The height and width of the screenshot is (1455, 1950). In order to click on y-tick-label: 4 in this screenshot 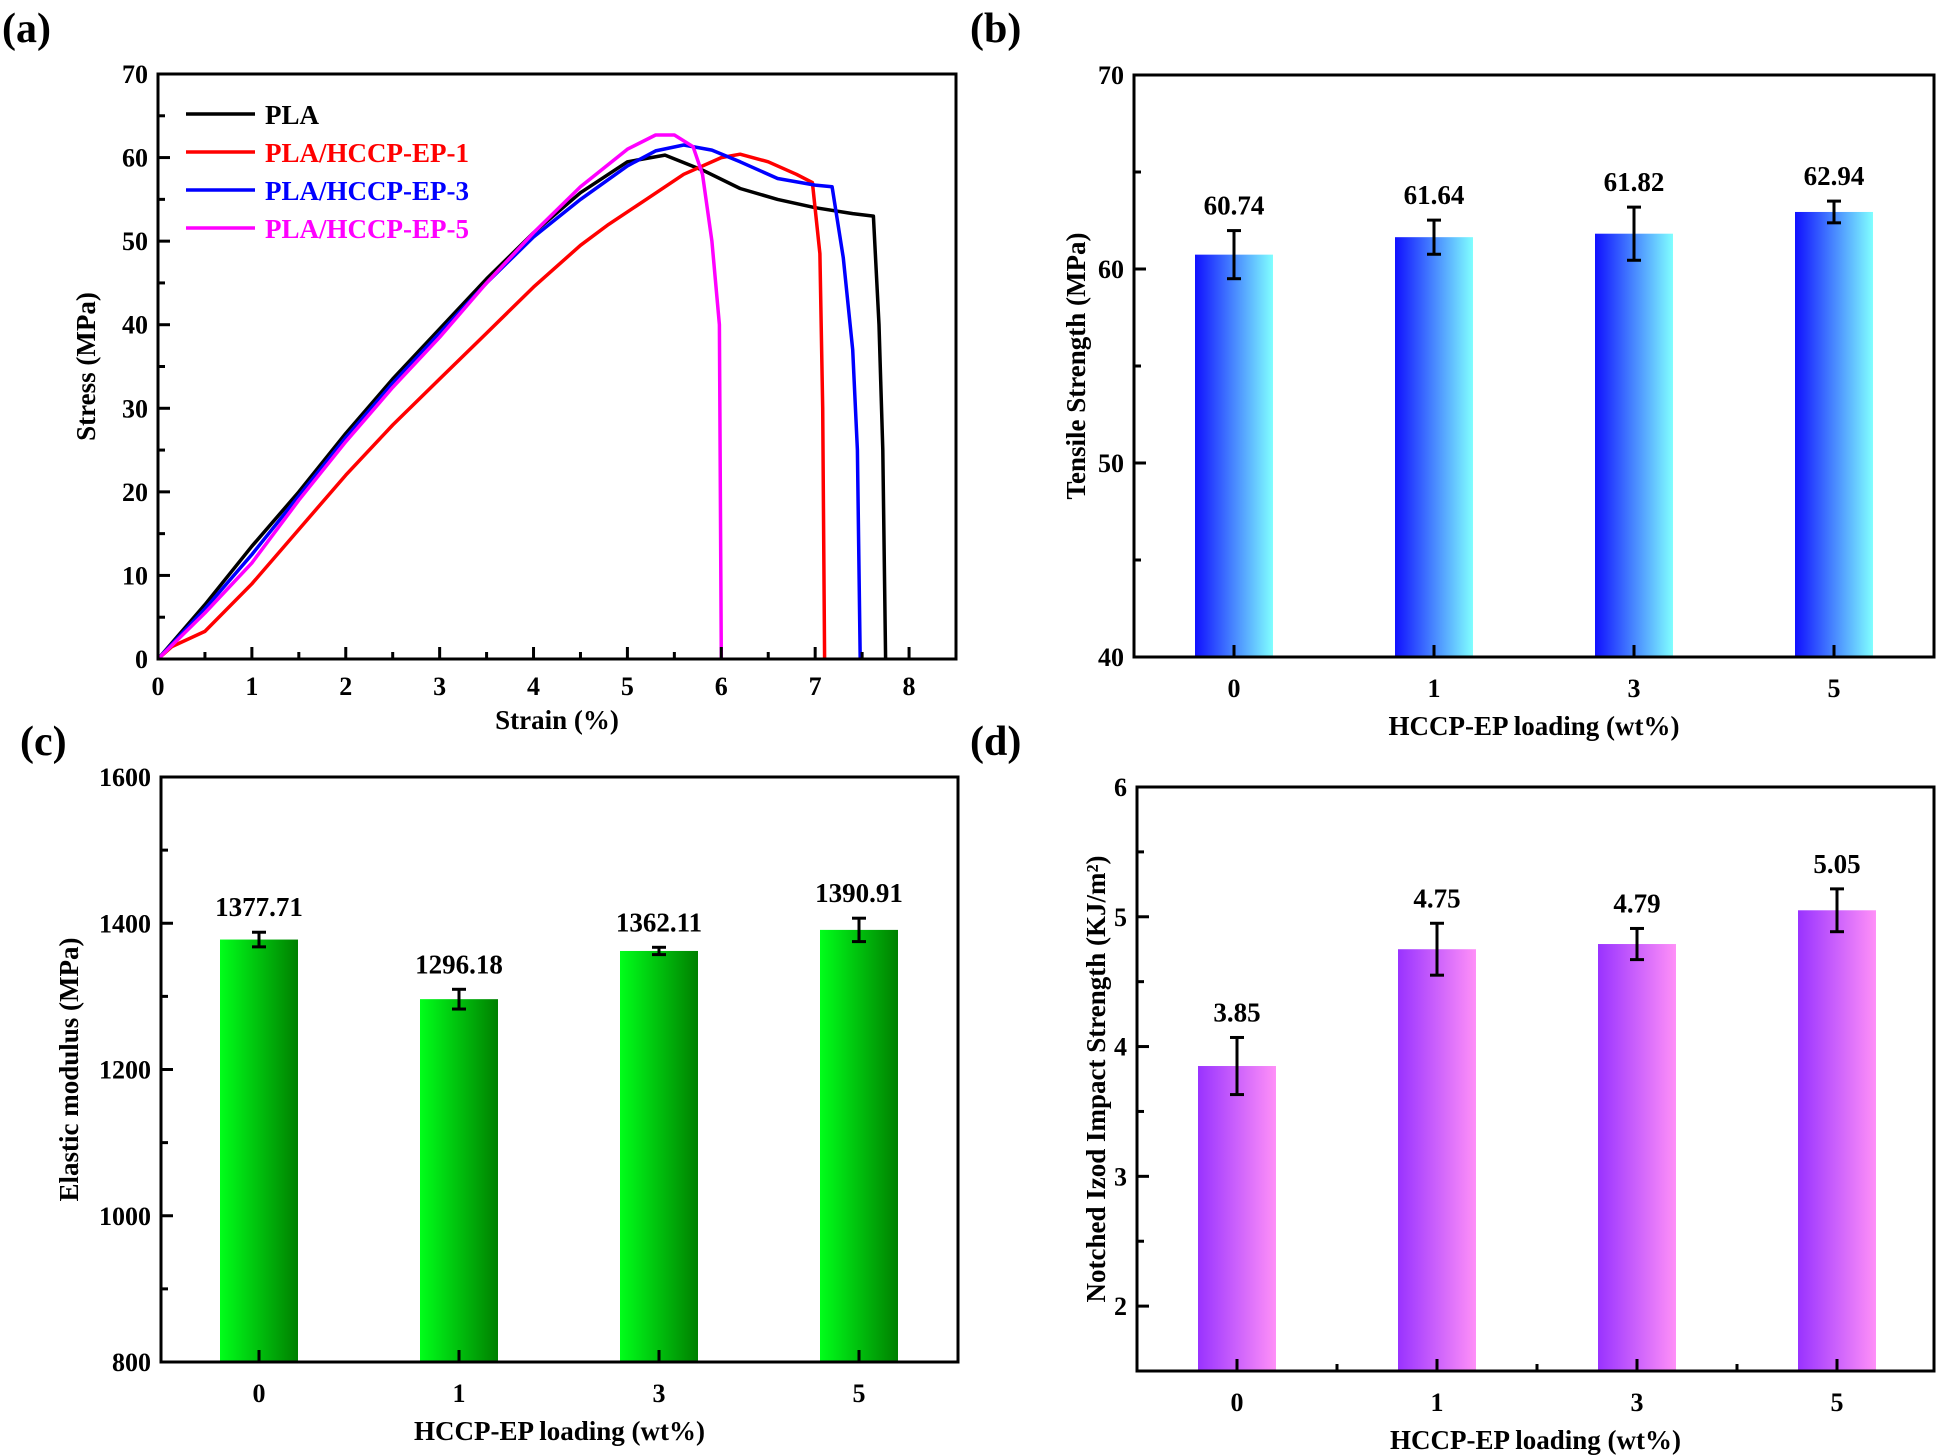, I will do `click(1120, 1047)`.